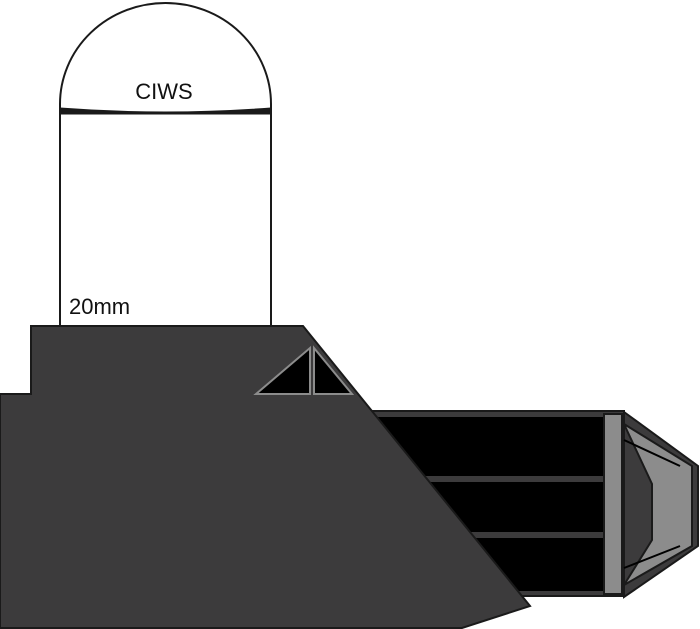 Image resolution: width=700 pixels, height=629 pixels. I want to click on radome-seam, so click(165, 111).